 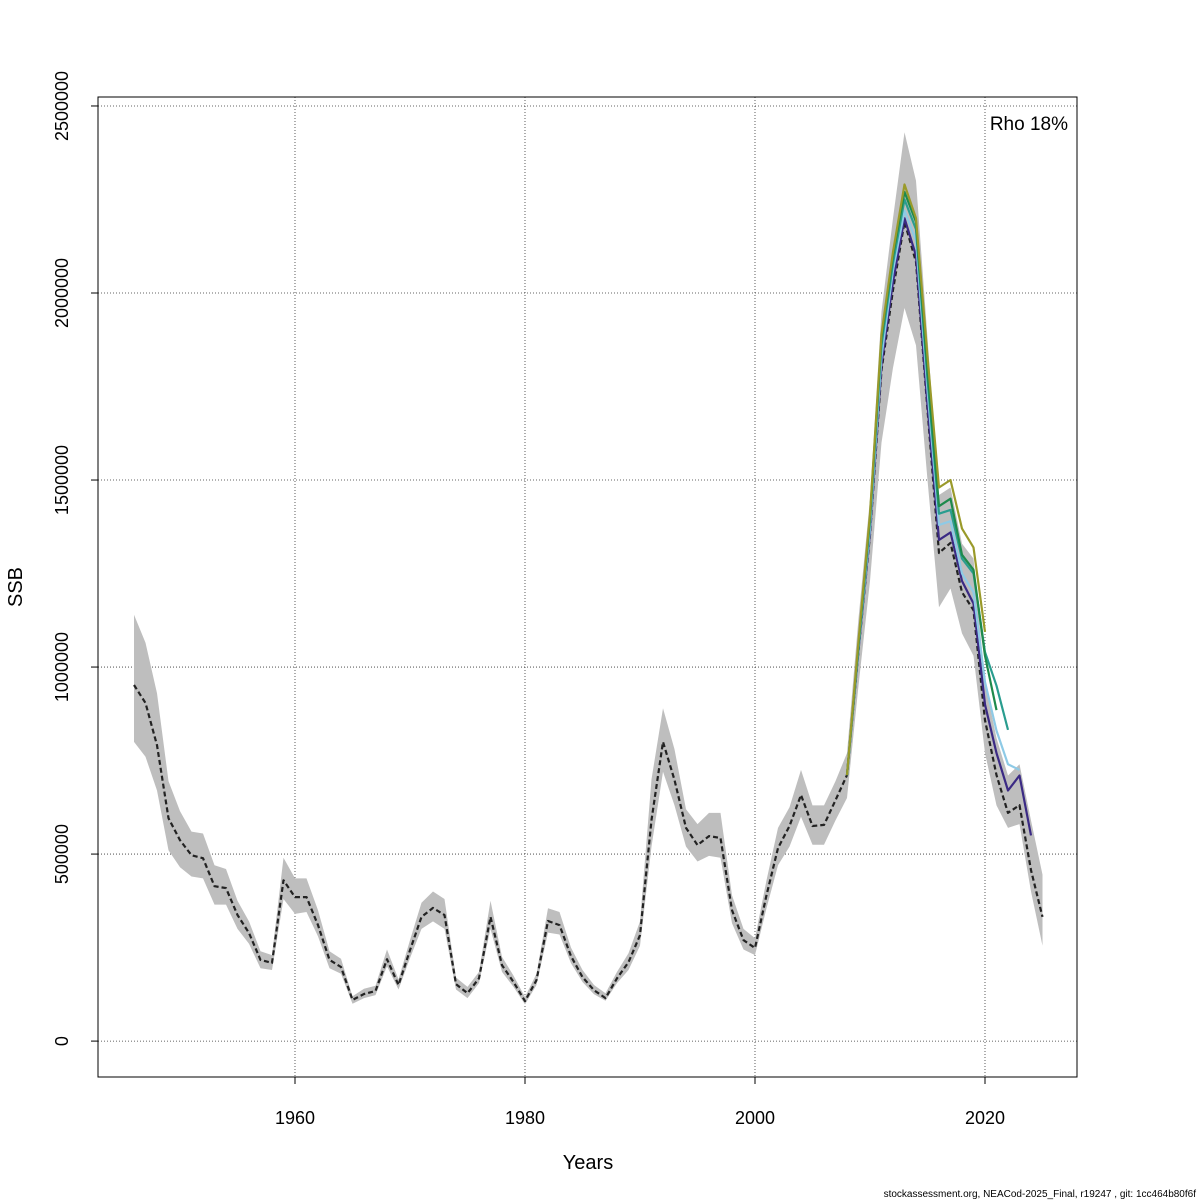 What do you see at coordinates (755, 1118) in the screenshot?
I see `x-tick-label: 2000` at bounding box center [755, 1118].